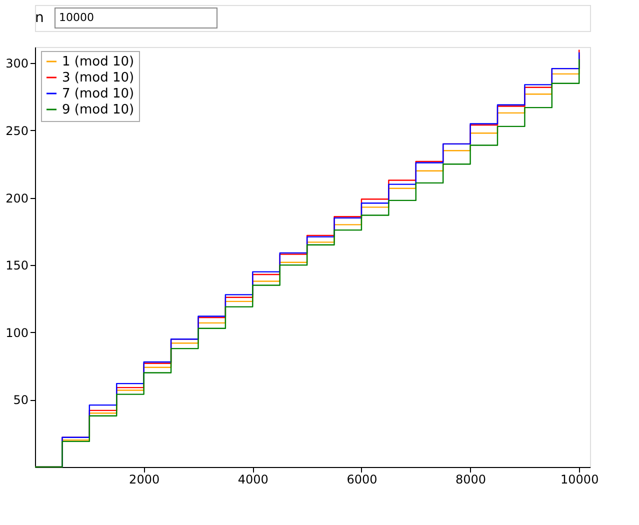  Describe the element at coordinates (17, 198) in the screenshot. I see `y-tick-label: 200` at that location.